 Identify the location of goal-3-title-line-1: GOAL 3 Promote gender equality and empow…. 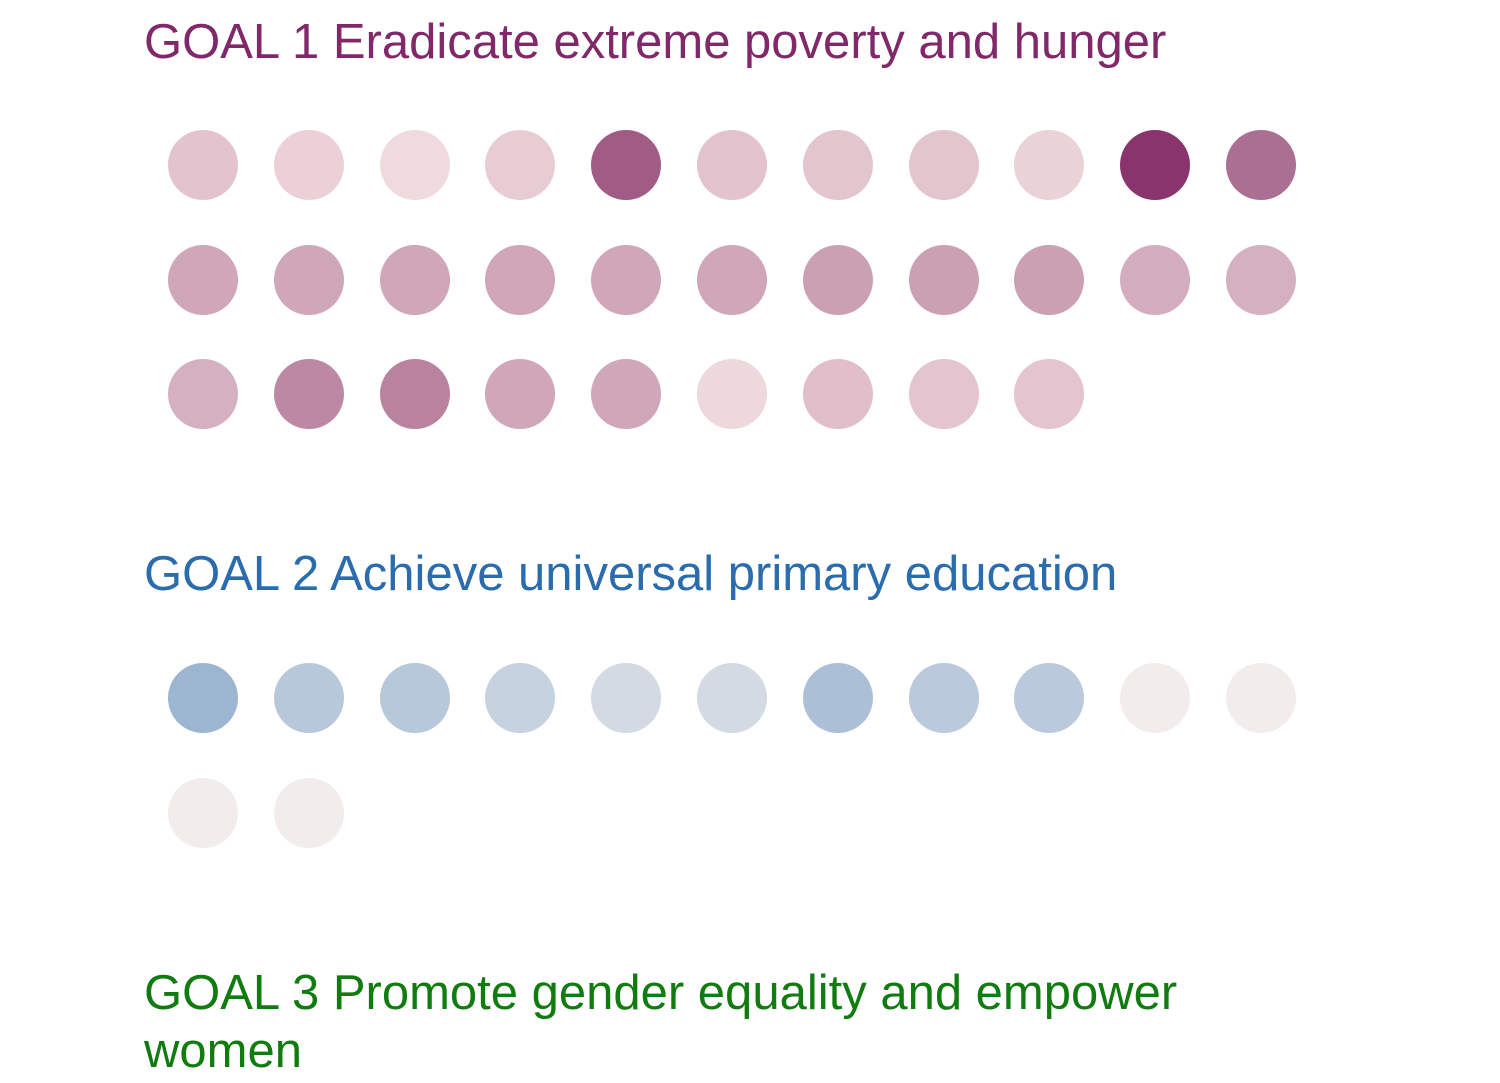
(661, 993).